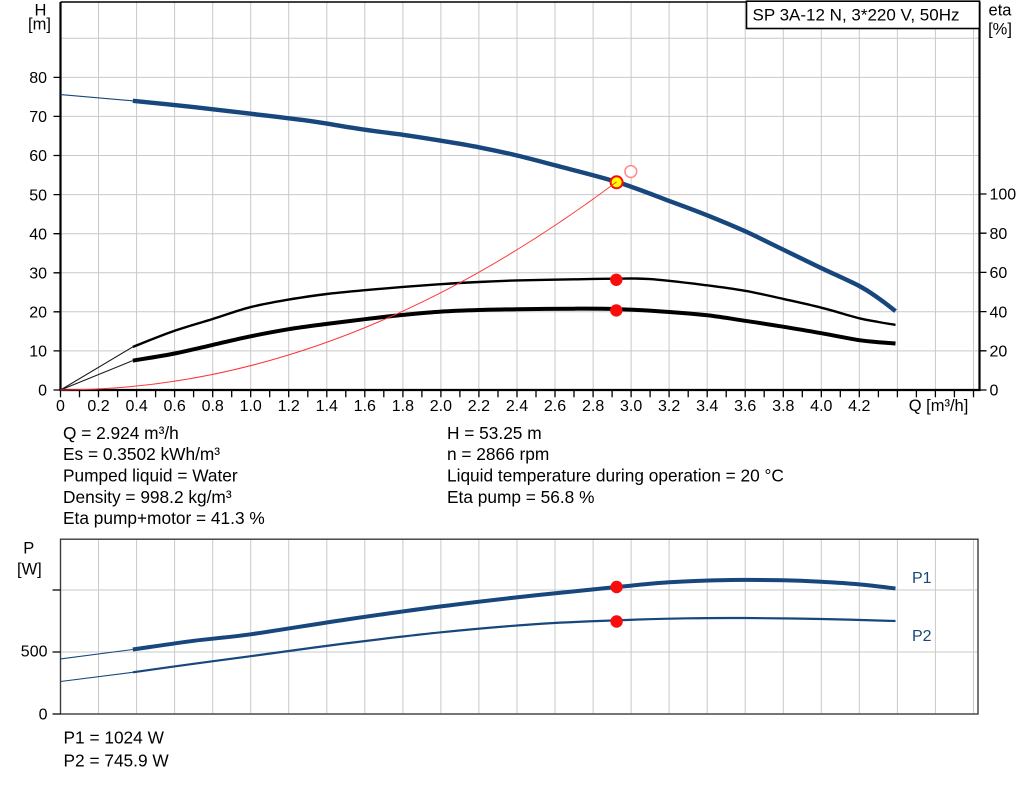  I want to click on svg-text: 2.6, so click(555, 406).